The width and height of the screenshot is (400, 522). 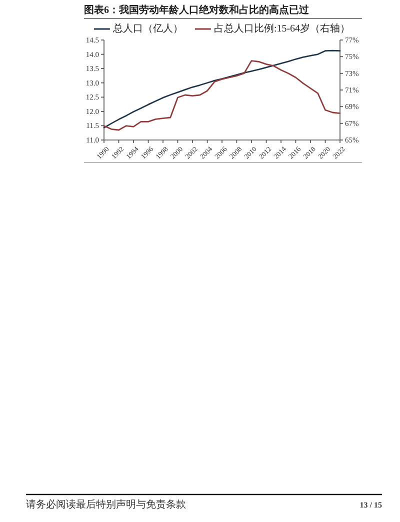 I want to click on text: 13 / 15, so click(x=371, y=505).